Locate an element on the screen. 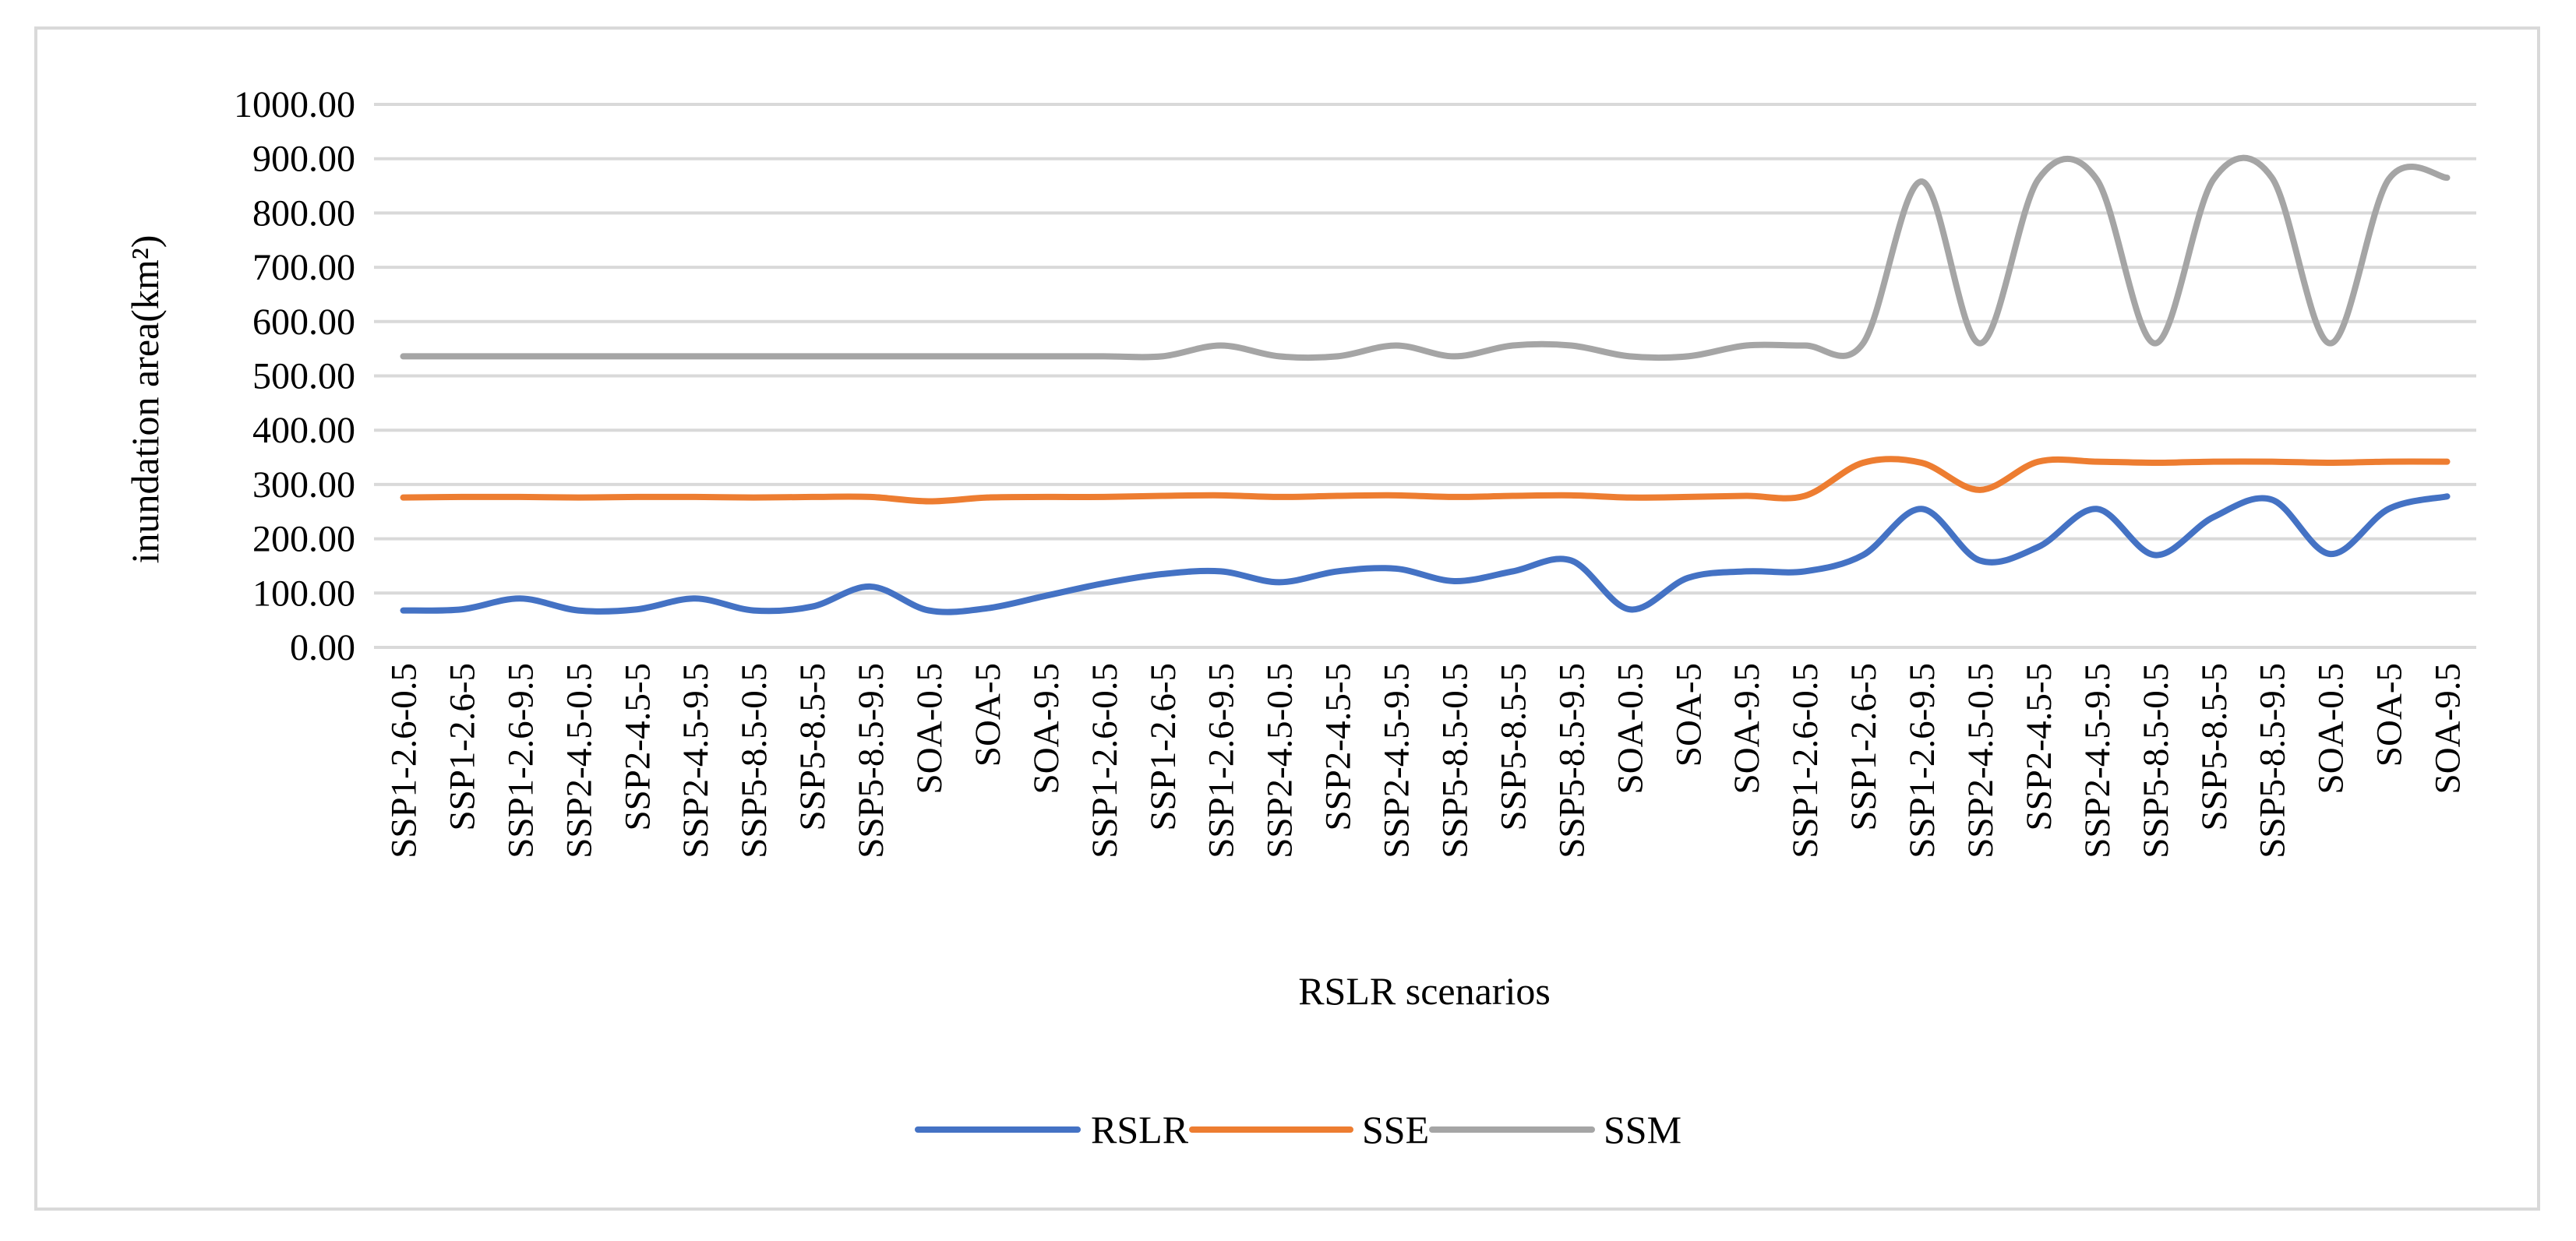  y-tick-label: 900.00 is located at coordinates (303, 159).